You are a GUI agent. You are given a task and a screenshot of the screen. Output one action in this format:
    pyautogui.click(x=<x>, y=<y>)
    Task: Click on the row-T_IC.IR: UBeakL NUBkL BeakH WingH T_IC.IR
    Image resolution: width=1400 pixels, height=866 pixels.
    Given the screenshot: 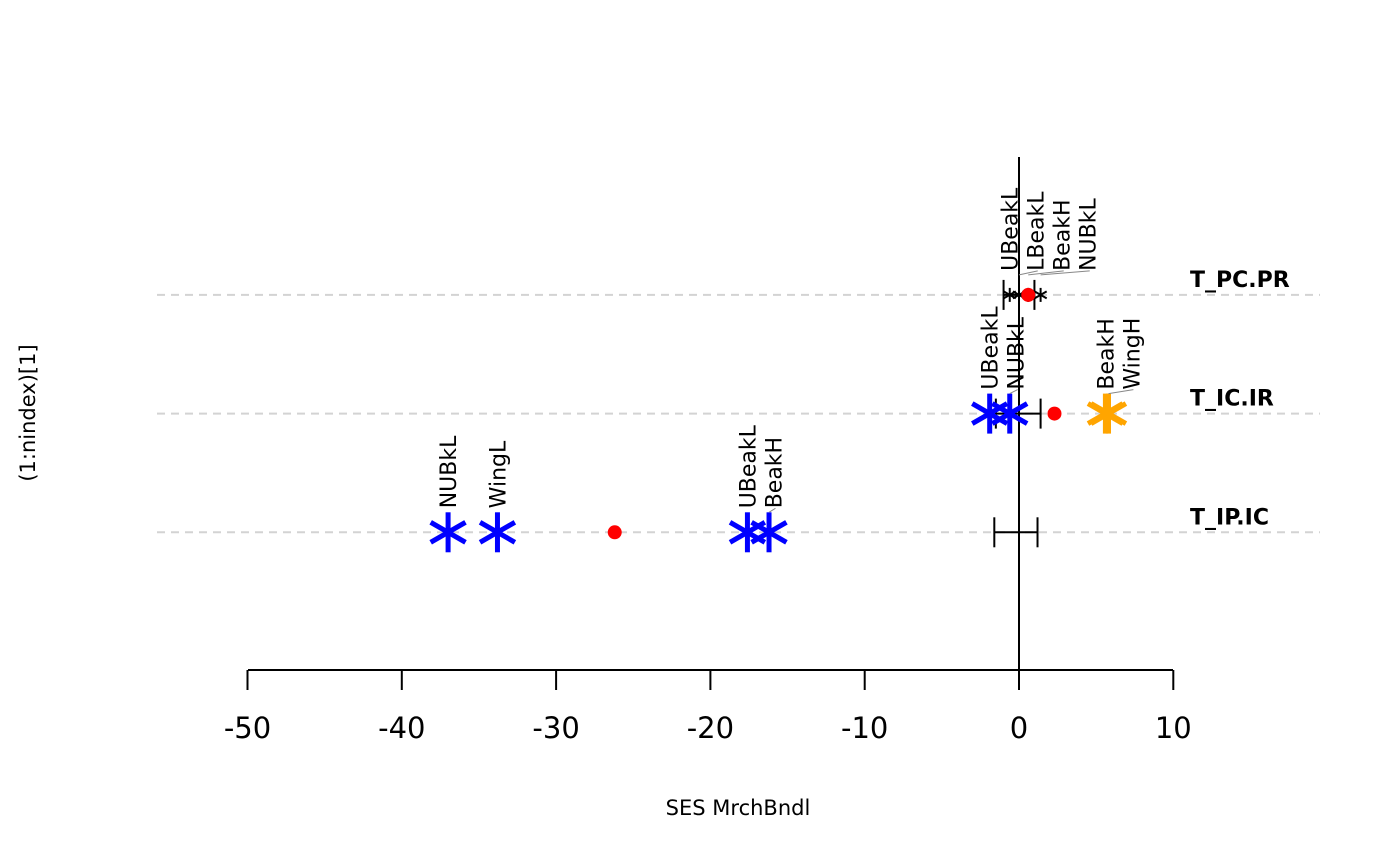 What is the action you would take?
    pyautogui.click(x=1122, y=370)
    